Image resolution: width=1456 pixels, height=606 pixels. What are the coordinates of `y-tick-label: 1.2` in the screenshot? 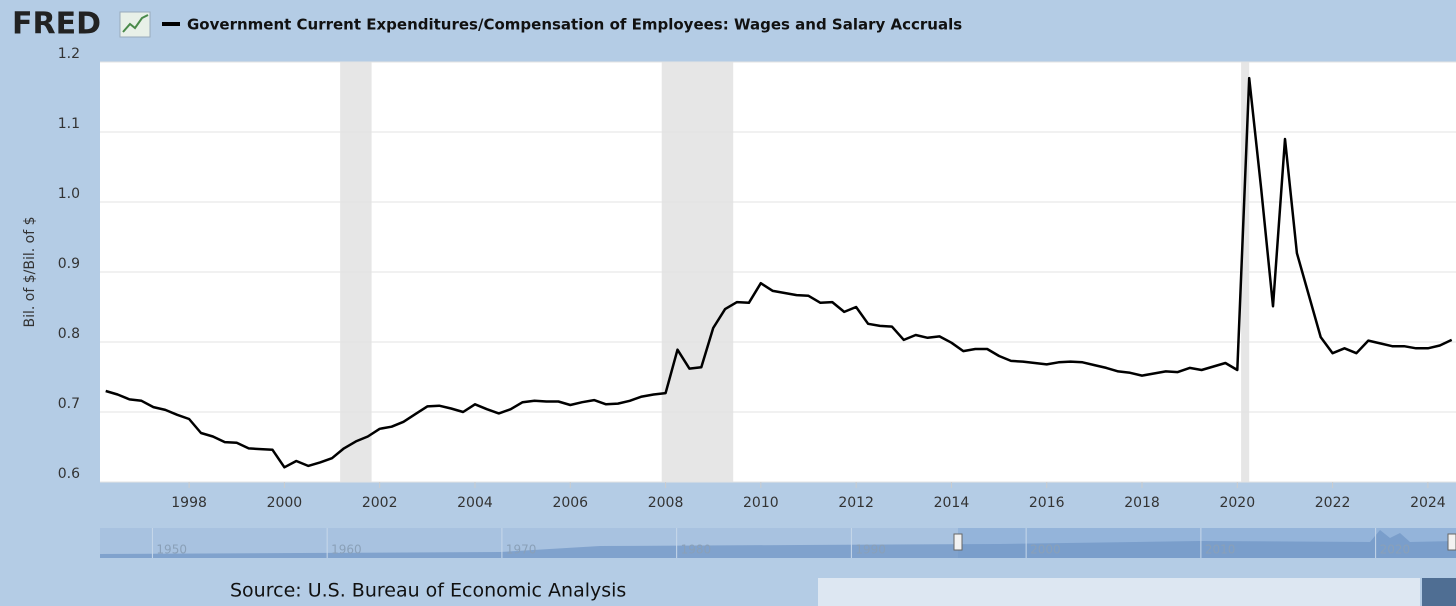 It's located at (69, 54).